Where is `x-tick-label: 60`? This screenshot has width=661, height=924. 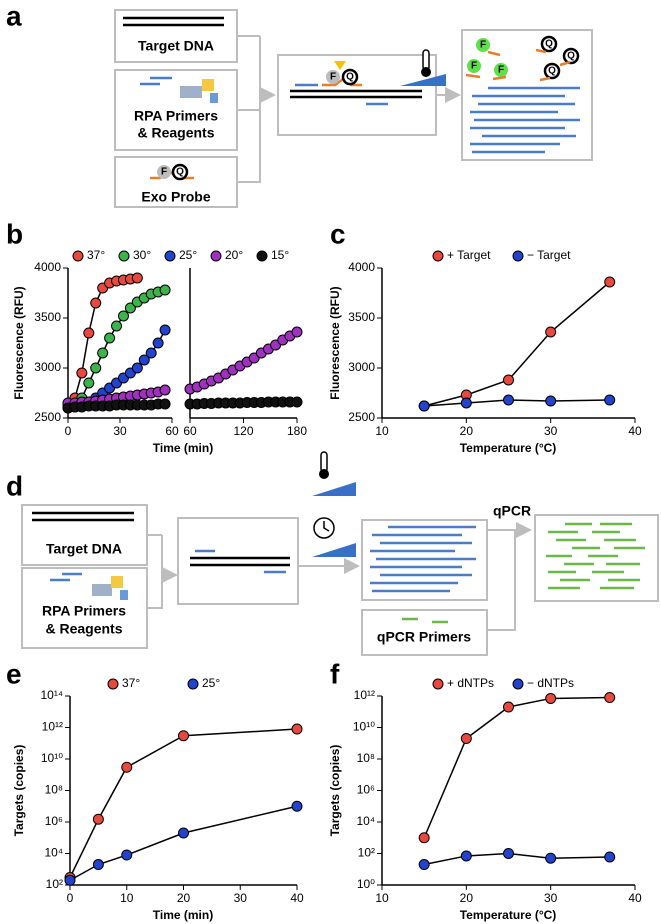
x-tick-label: 60 is located at coordinates (190, 431).